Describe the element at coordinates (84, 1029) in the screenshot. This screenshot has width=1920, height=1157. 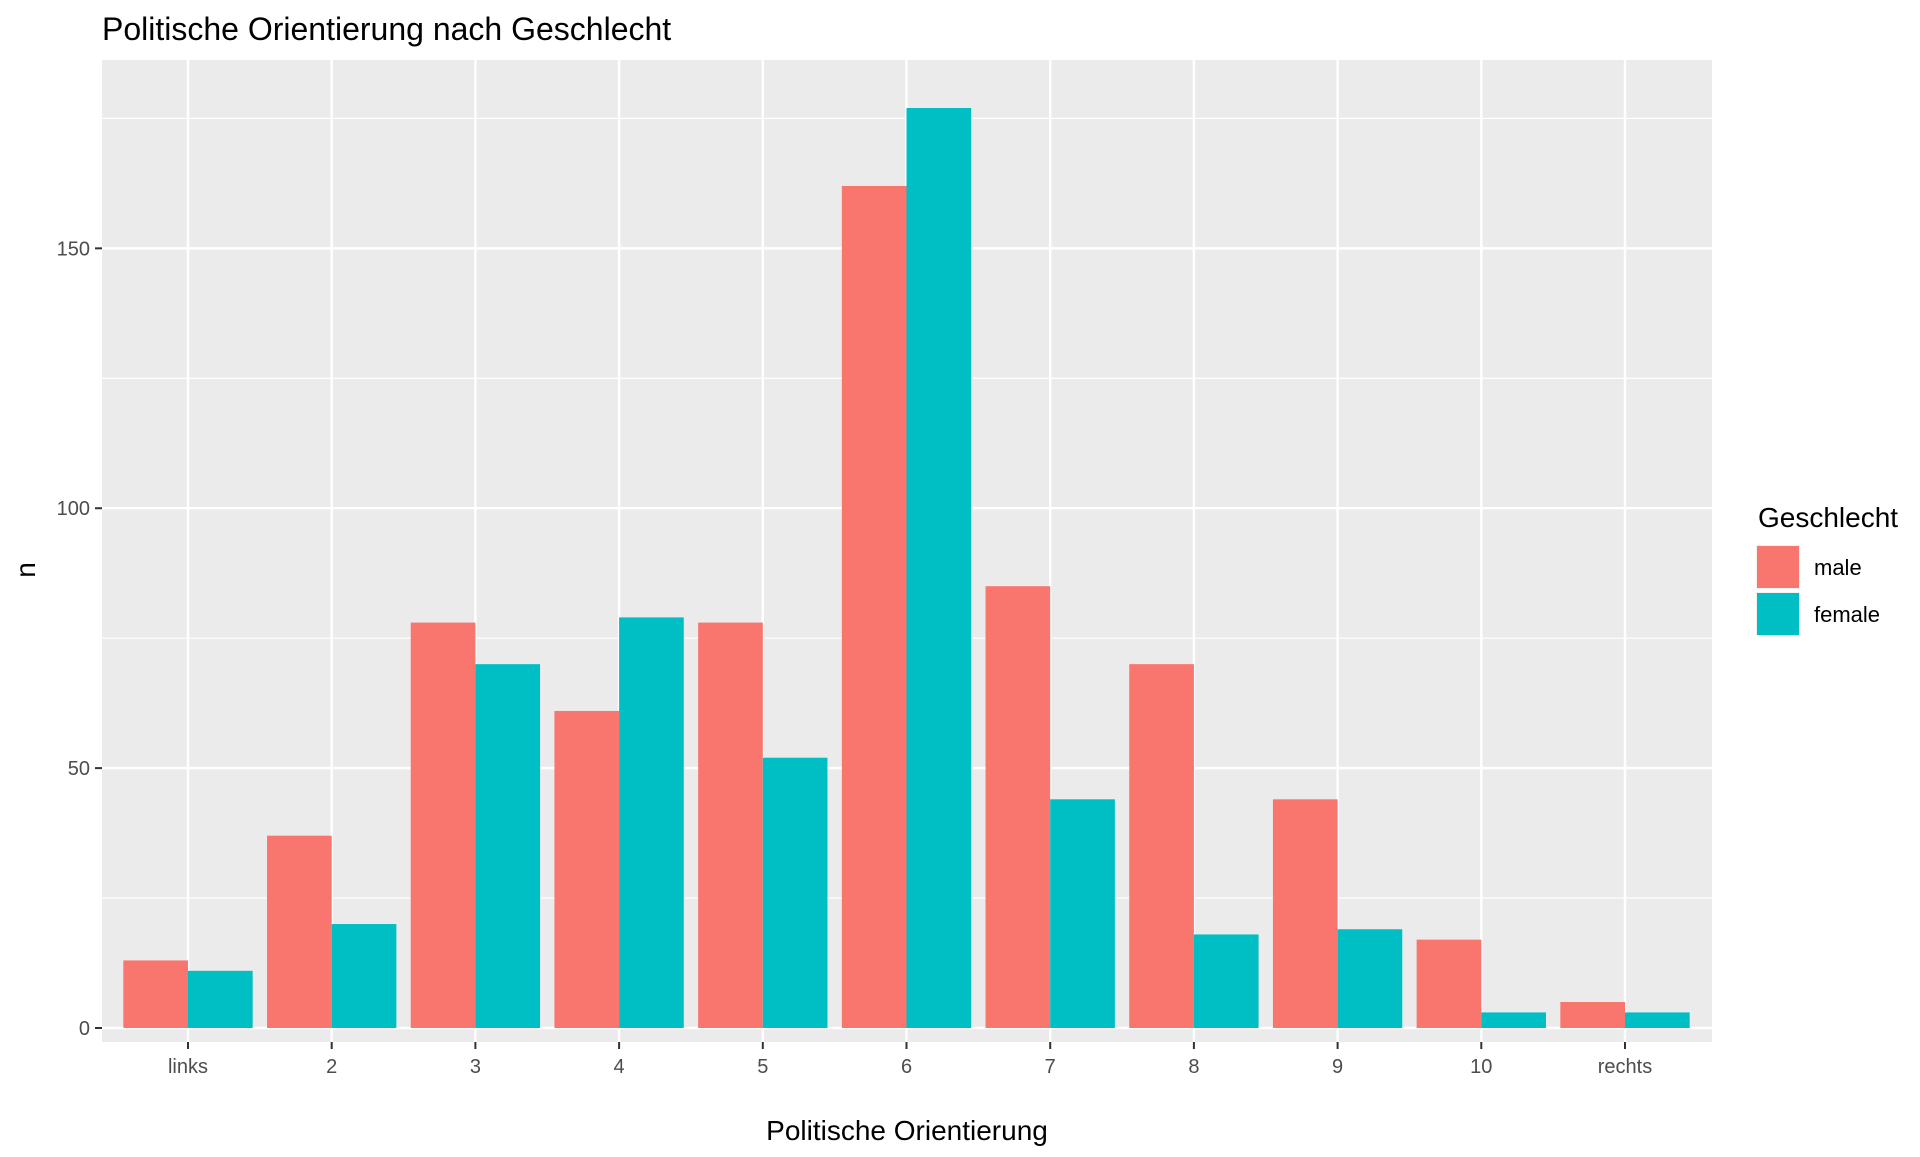
I see `y-tick-label: 0` at that location.